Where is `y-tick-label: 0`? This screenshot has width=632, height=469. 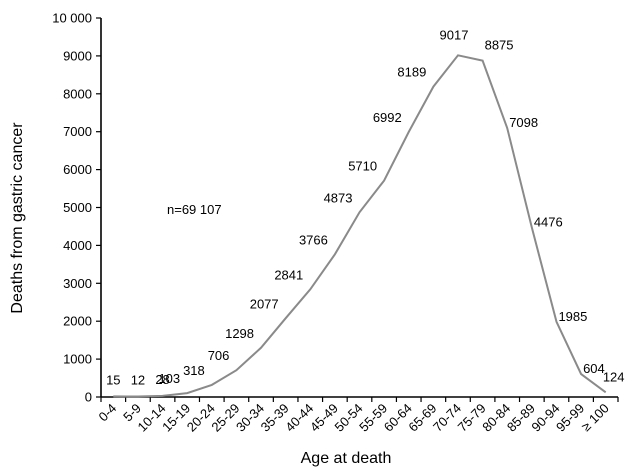
y-tick-label: 0 is located at coordinates (88, 397).